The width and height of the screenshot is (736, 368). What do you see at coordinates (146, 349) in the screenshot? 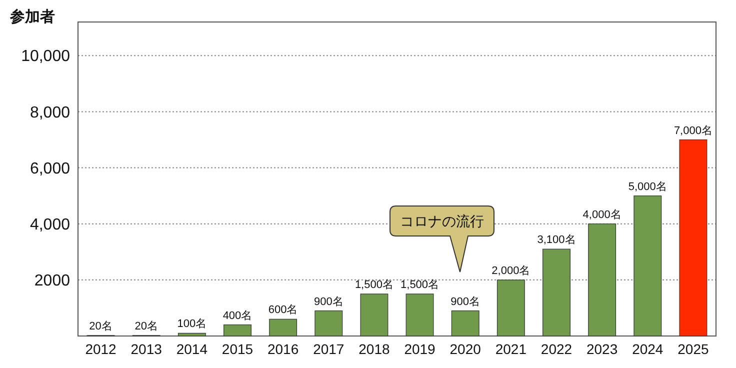
I see `x-tick-label: 2013` at bounding box center [146, 349].